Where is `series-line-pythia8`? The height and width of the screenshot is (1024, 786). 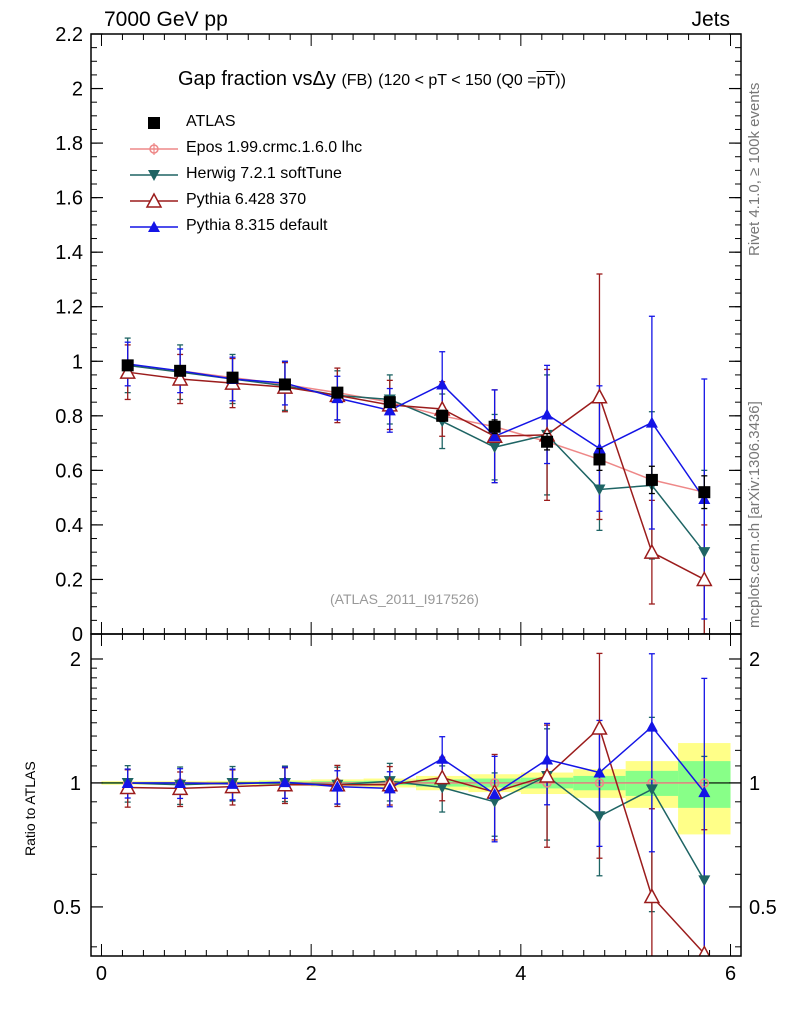 series-line-pythia8 is located at coordinates (416, 431).